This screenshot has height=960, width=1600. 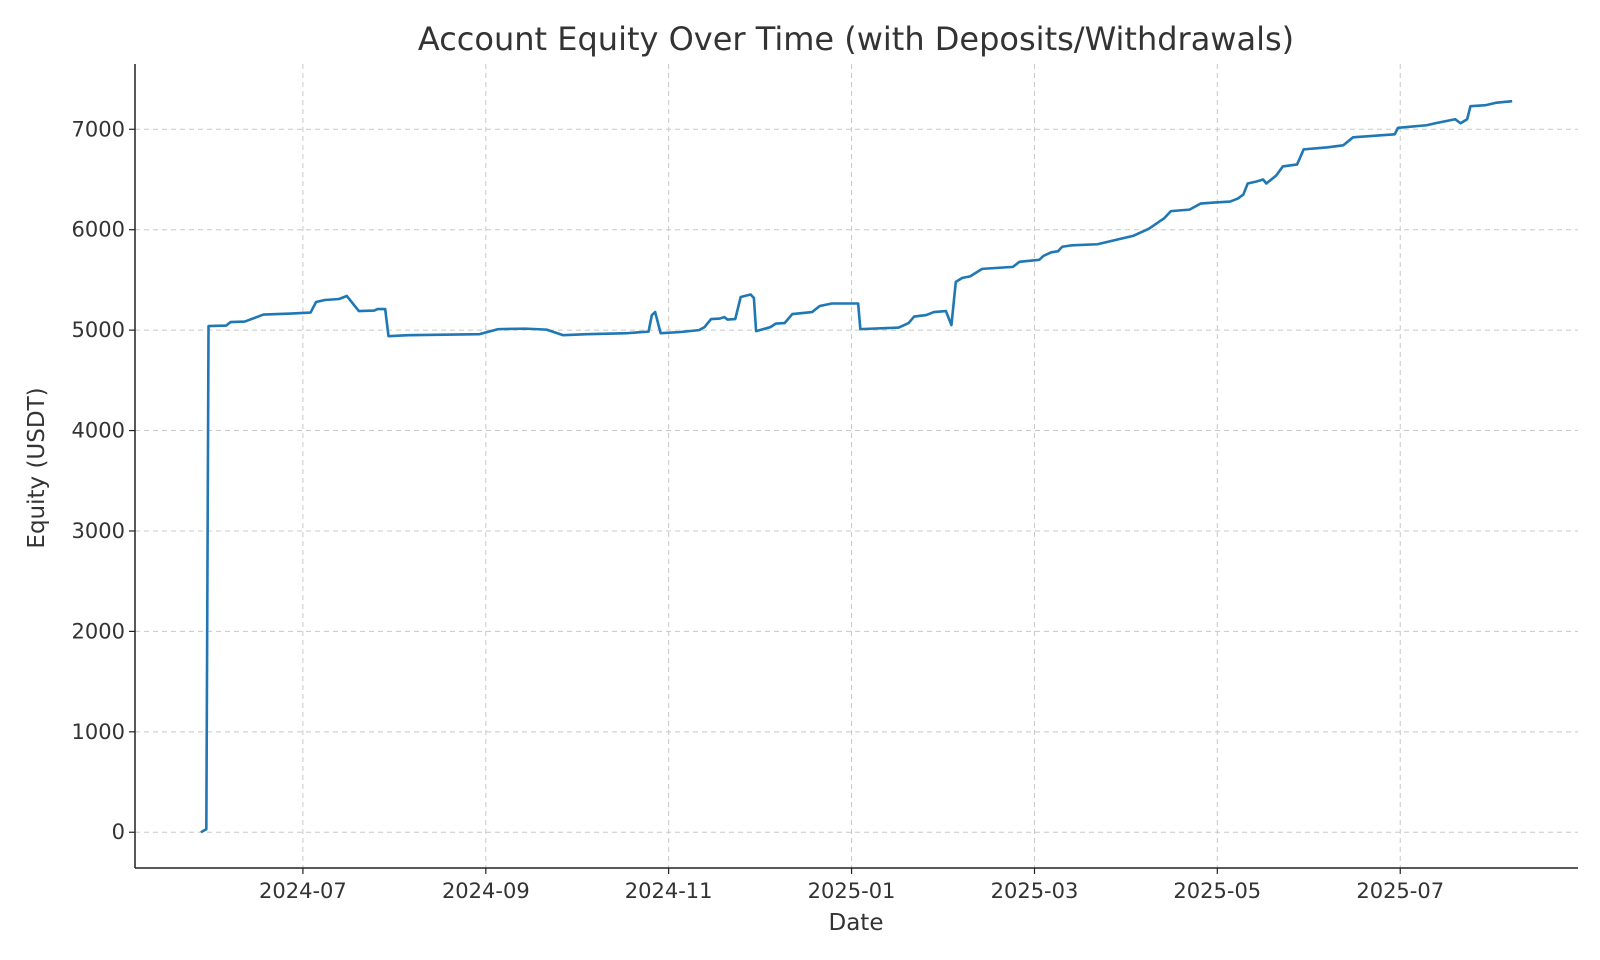 I want to click on x-tick-label: 2025-01, so click(x=852, y=891).